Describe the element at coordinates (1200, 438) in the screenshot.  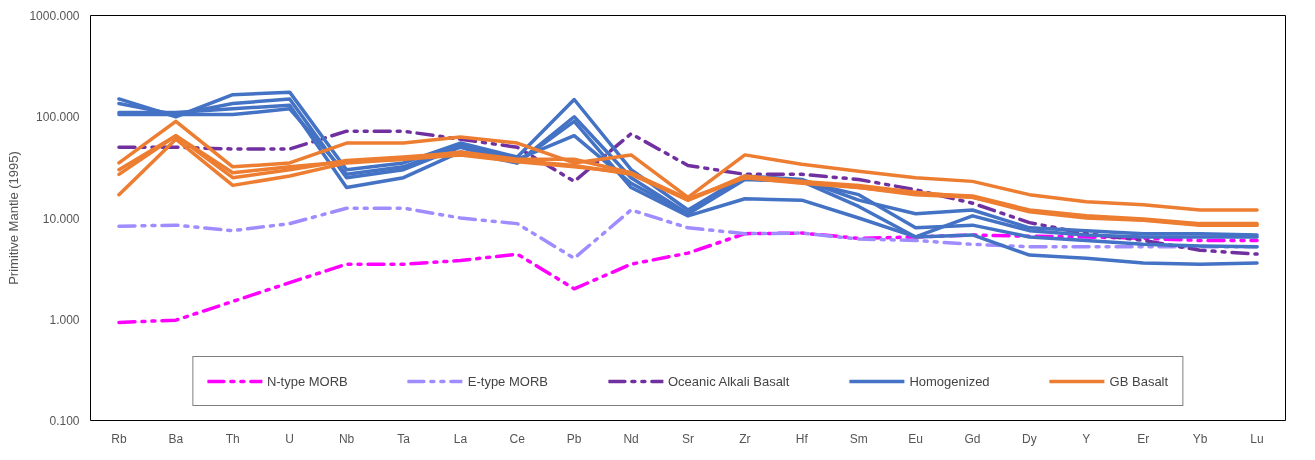
I see `x-tick-label: Yb` at that location.